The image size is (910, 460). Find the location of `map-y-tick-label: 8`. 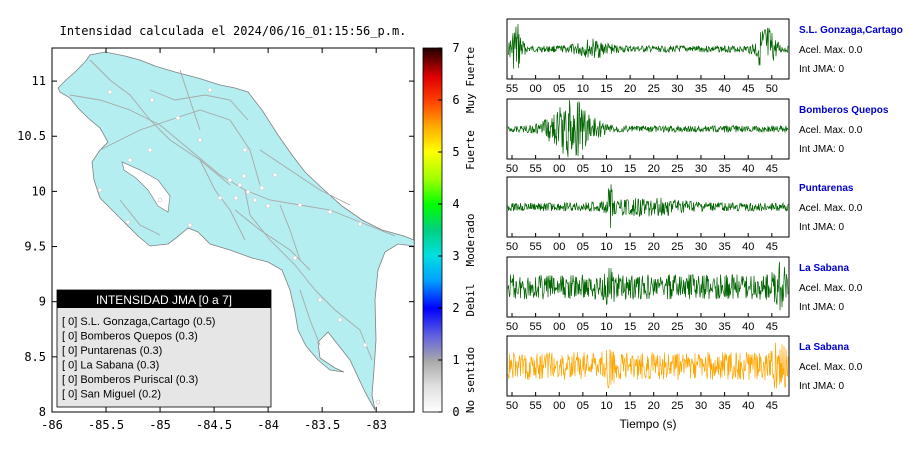

map-y-tick-label: 8 is located at coordinates (42, 412).